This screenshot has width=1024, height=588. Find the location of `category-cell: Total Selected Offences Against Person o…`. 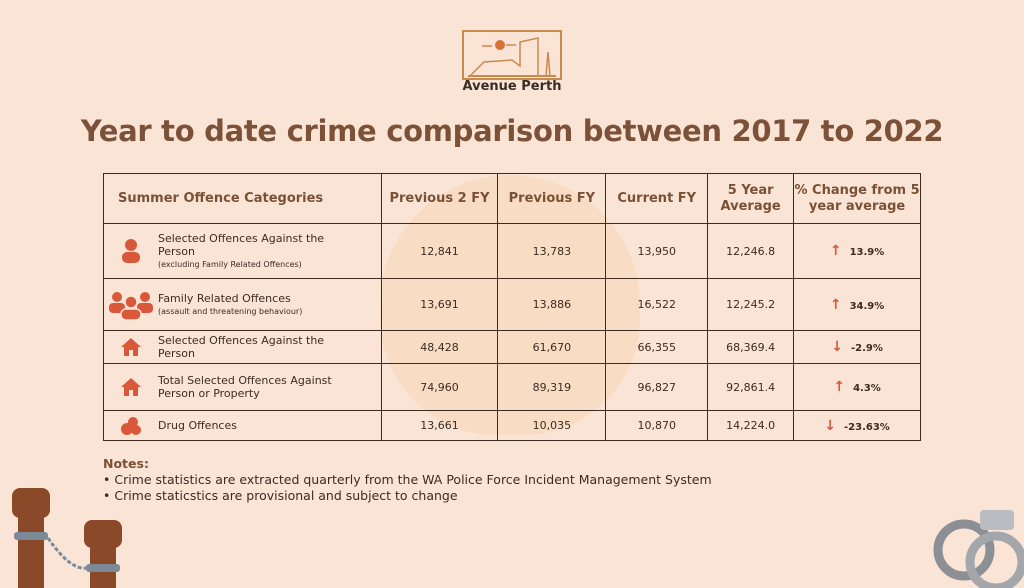

category-cell: Total Selected Offences Against Person o… is located at coordinates (242, 387).